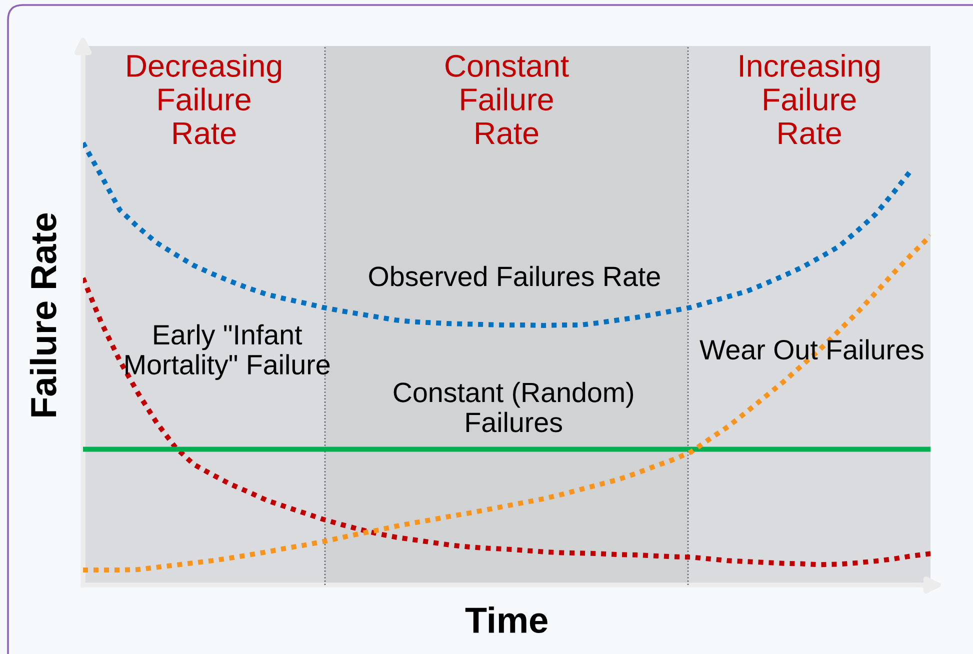 This screenshot has height=654, width=973. What do you see at coordinates (507, 99) in the screenshot?
I see `annotation: Constant Failure Rate` at bounding box center [507, 99].